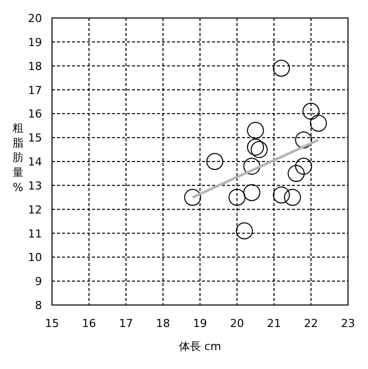 This screenshot has width=368, height=369. What do you see at coordinates (126, 323) in the screenshot?
I see `x-tick-label: 17` at bounding box center [126, 323].